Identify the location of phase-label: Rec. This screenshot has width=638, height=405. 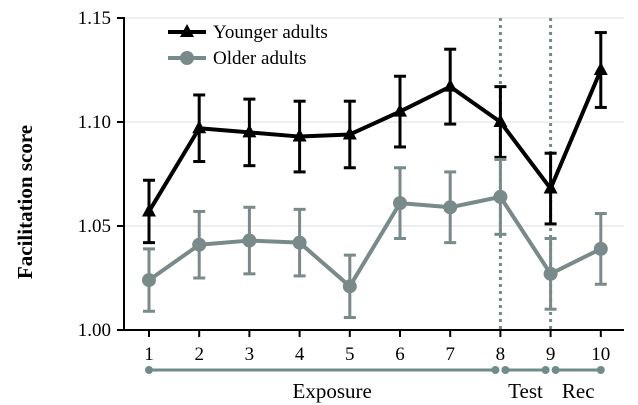
(578, 391).